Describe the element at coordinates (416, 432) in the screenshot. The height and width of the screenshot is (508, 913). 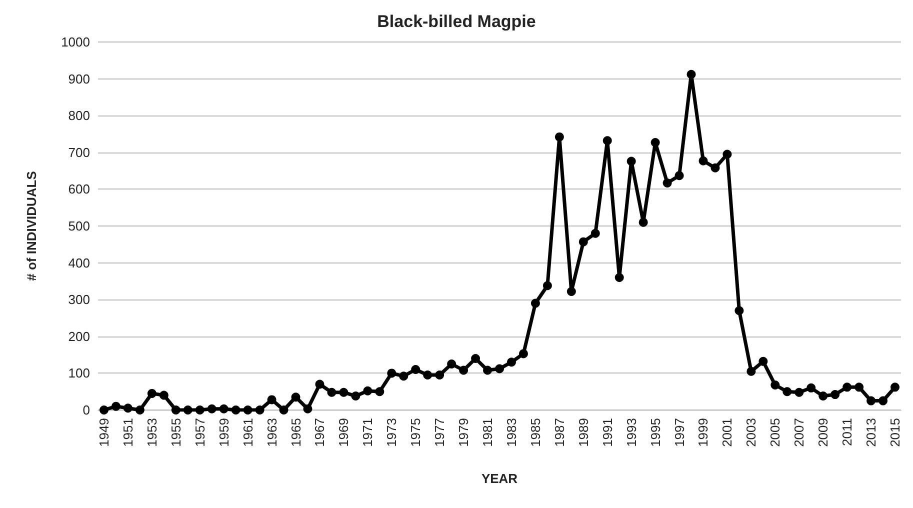
I see `x-tick-label: 1975` at that location.